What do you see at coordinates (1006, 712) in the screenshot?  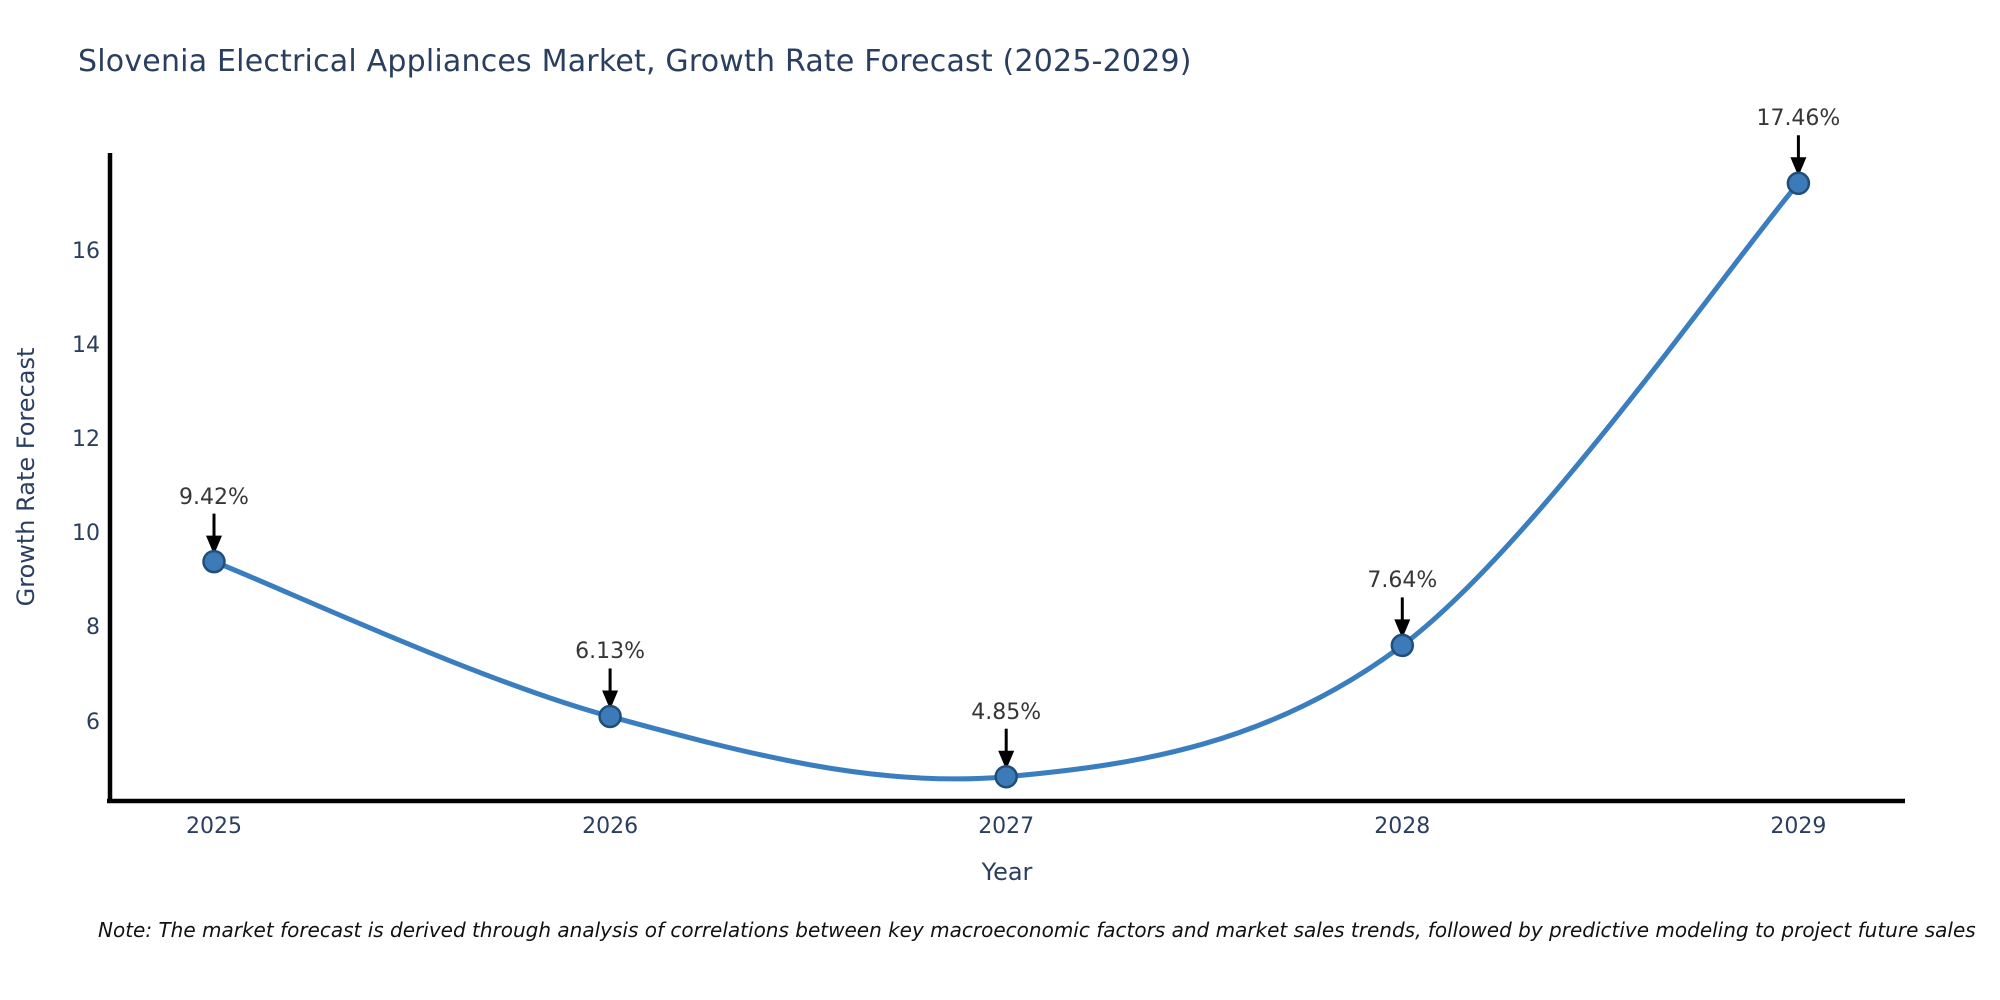 I see `data-point-annotation: 4.85%` at bounding box center [1006, 712].